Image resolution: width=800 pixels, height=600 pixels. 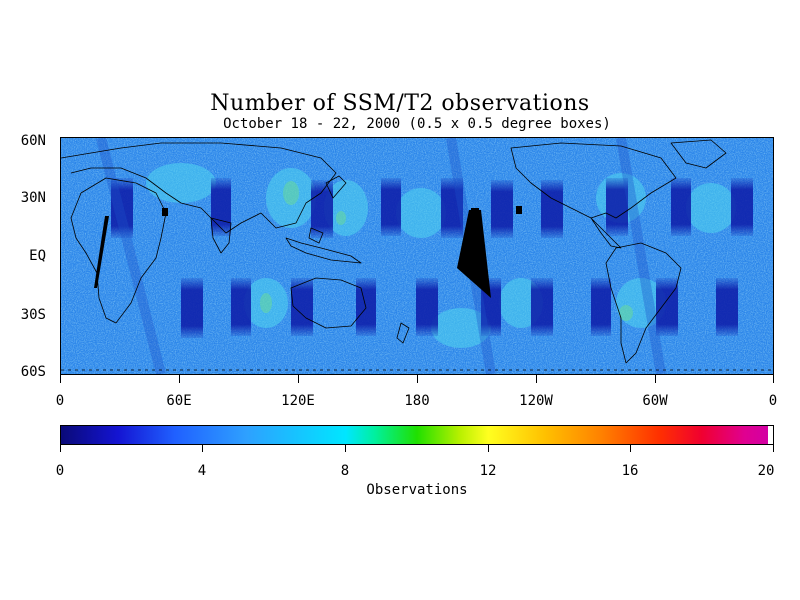 I want to click on x-tick-60e, so click(x=179, y=379).